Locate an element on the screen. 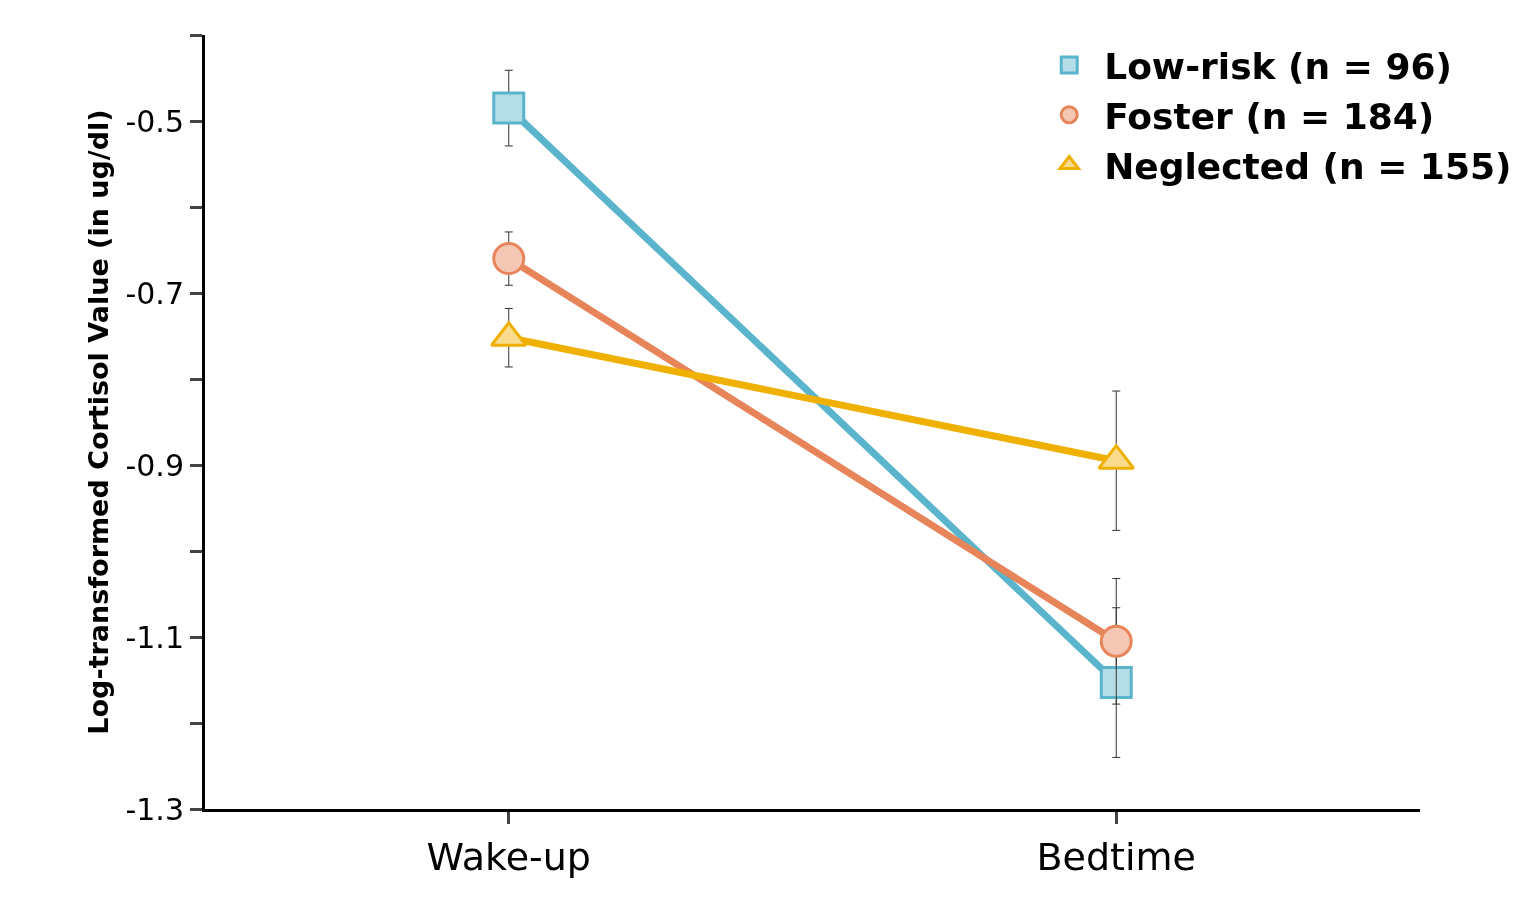  legend-label: Foster (n = 184) is located at coordinates (1269, 116).